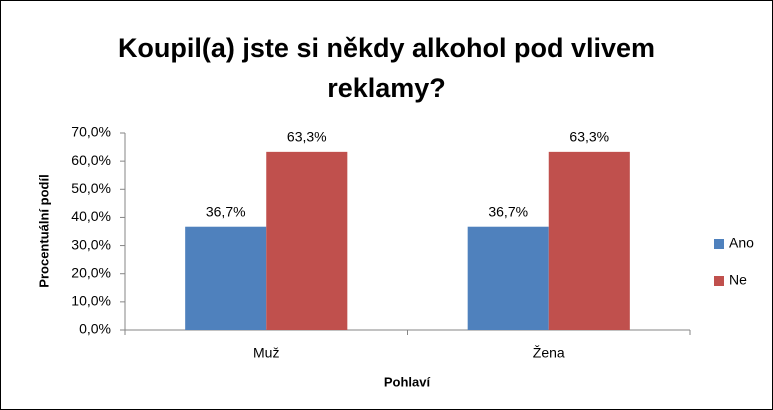 This screenshot has height=410, width=773. What do you see at coordinates (407, 381) in the screenshot?
I see `x-axis-title: Pohlaví` at bounding box center [407, 381].